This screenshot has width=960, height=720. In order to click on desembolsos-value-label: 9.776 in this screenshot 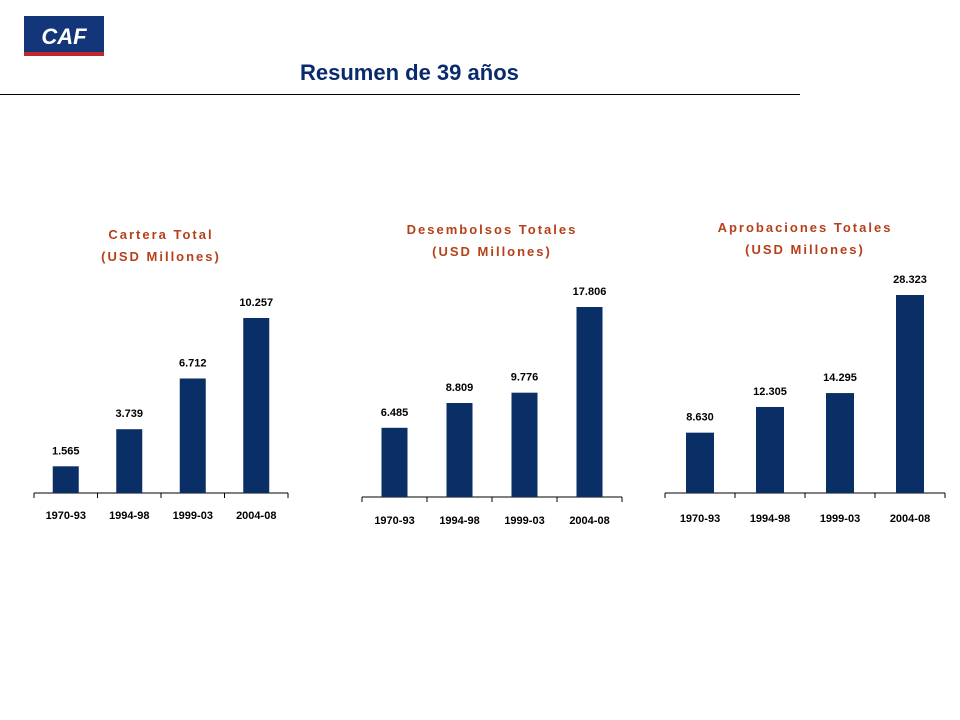, I will do `click(525, 378)`.